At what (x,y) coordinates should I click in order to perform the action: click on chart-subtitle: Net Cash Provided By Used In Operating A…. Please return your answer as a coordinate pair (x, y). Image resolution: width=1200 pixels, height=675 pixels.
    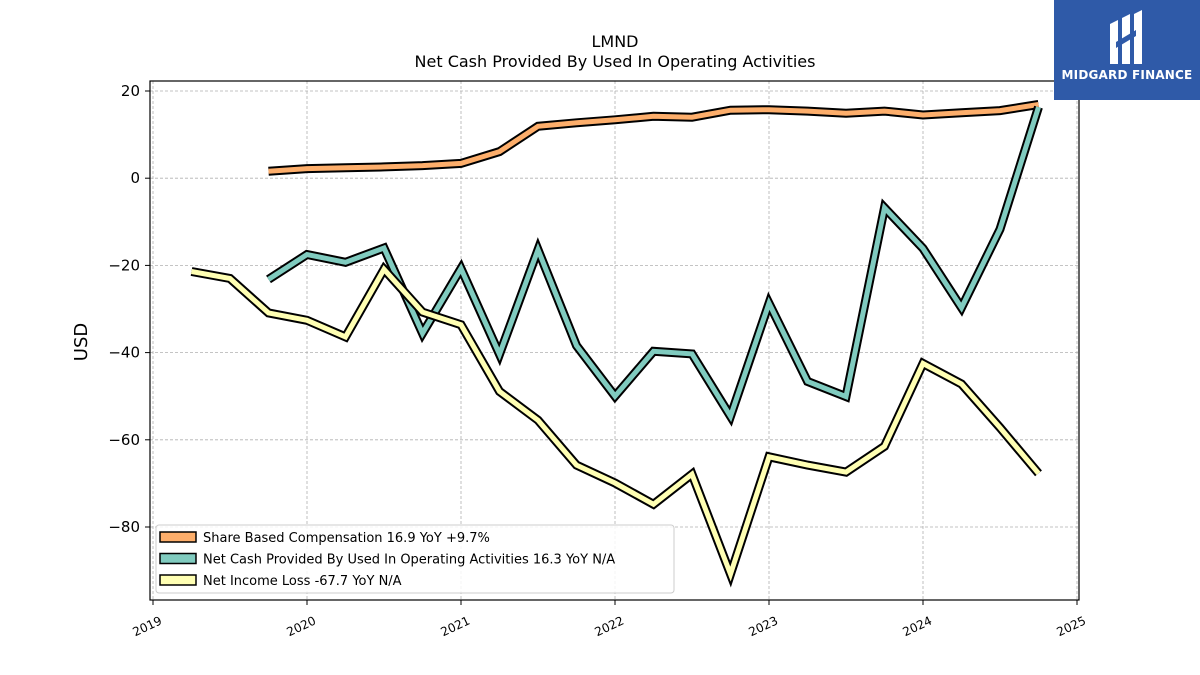
    Looking at the image, I should click on (615, 61).